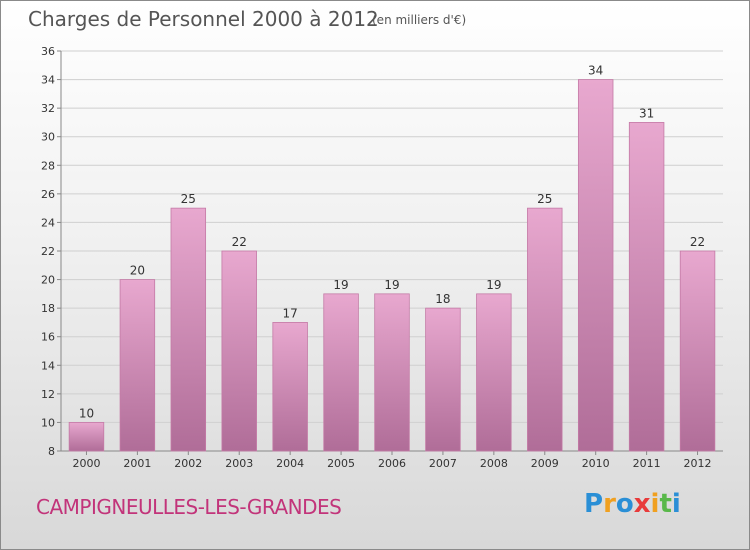 The width and height of the screenshot is (750, 550). What do you see at coordinates (188, 463) in the screenshot?
I see `x-tick-label: 2002` at bounding box center [188, 463].